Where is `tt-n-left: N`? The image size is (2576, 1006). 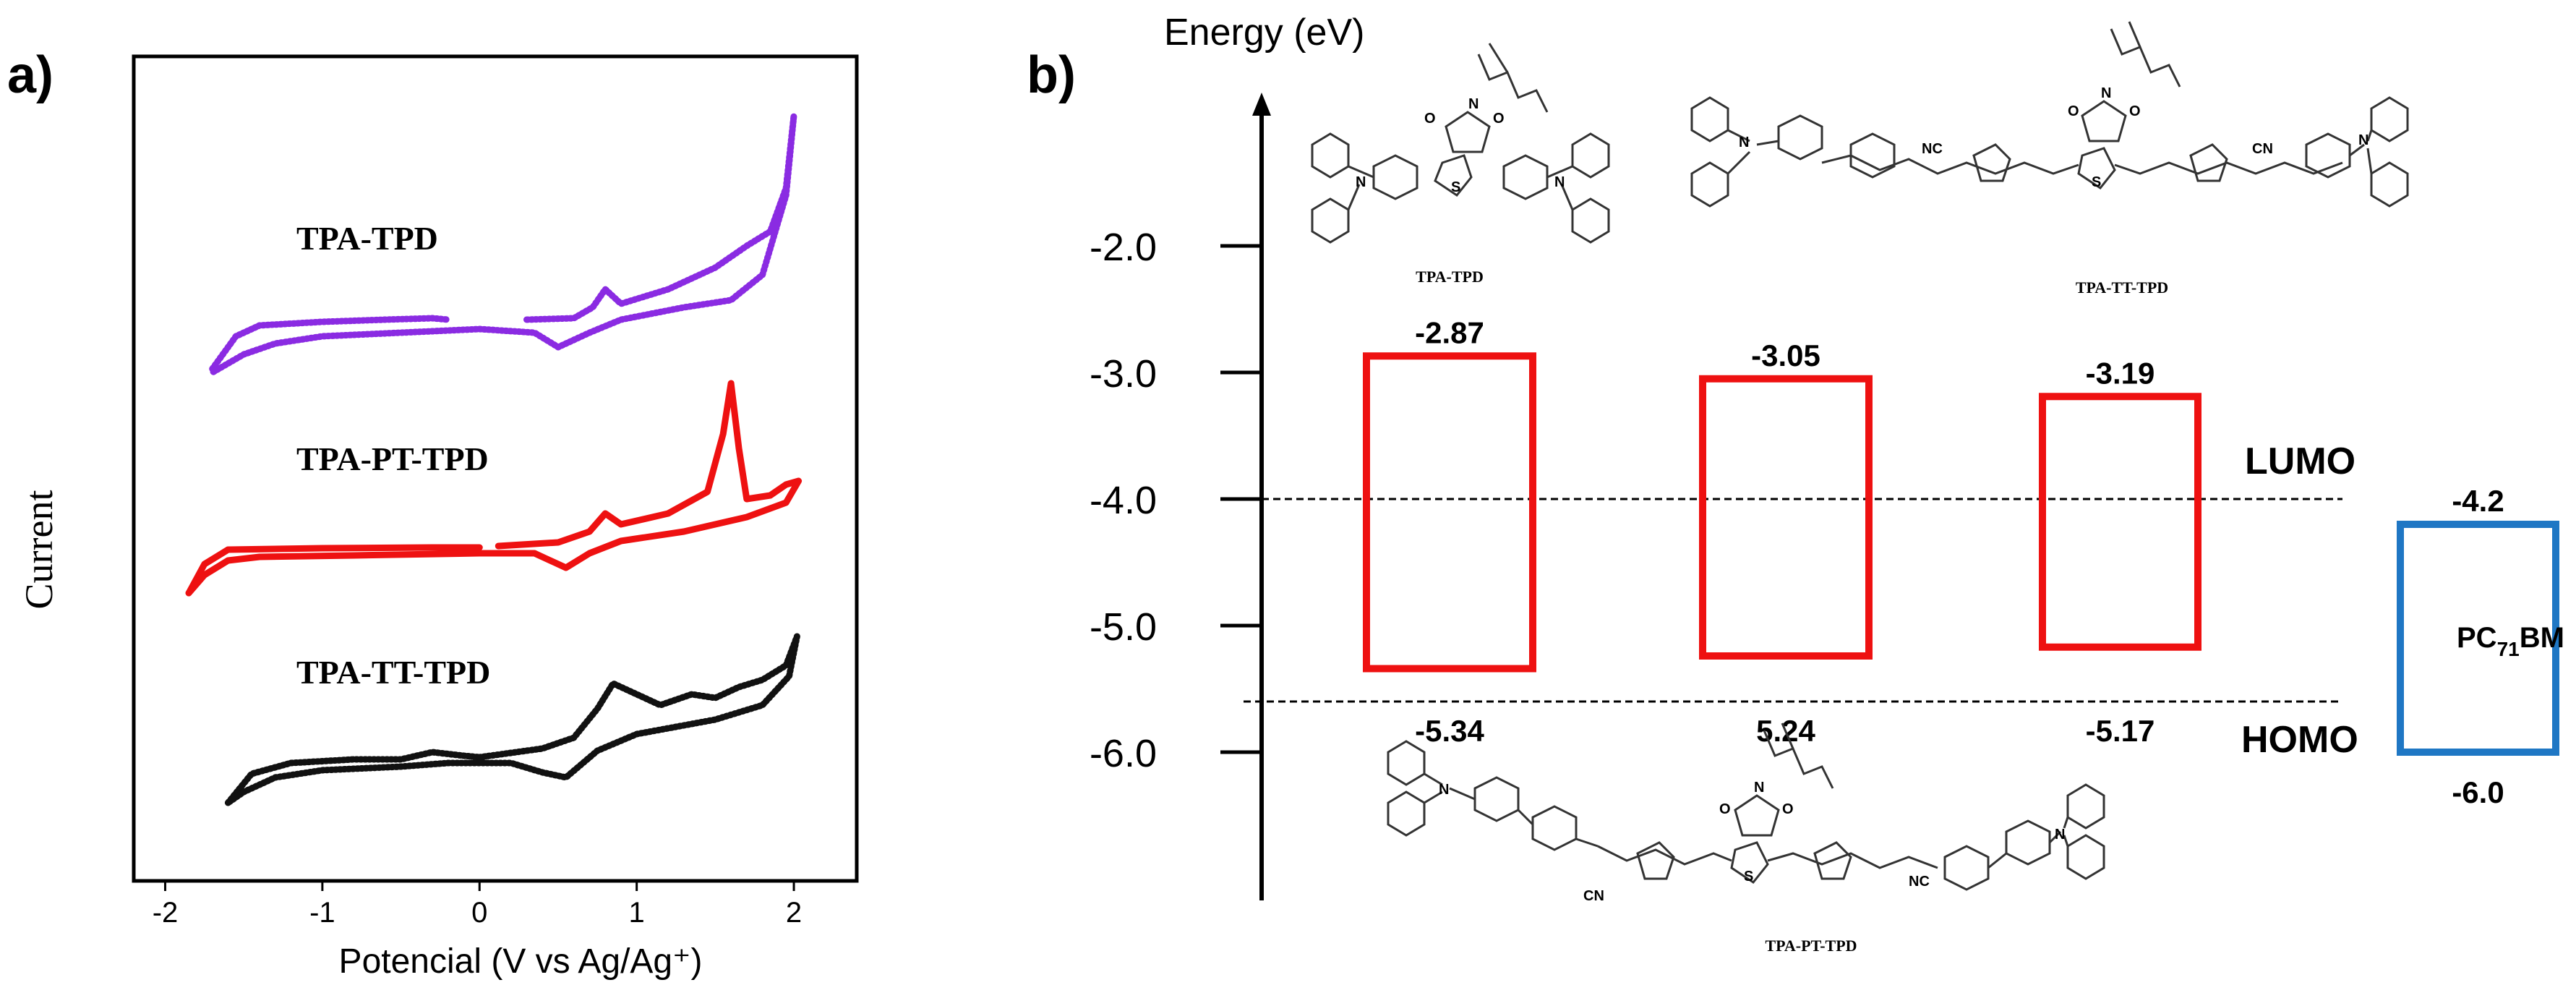
tt-n-left: N is located at coordinates (1744, 142).